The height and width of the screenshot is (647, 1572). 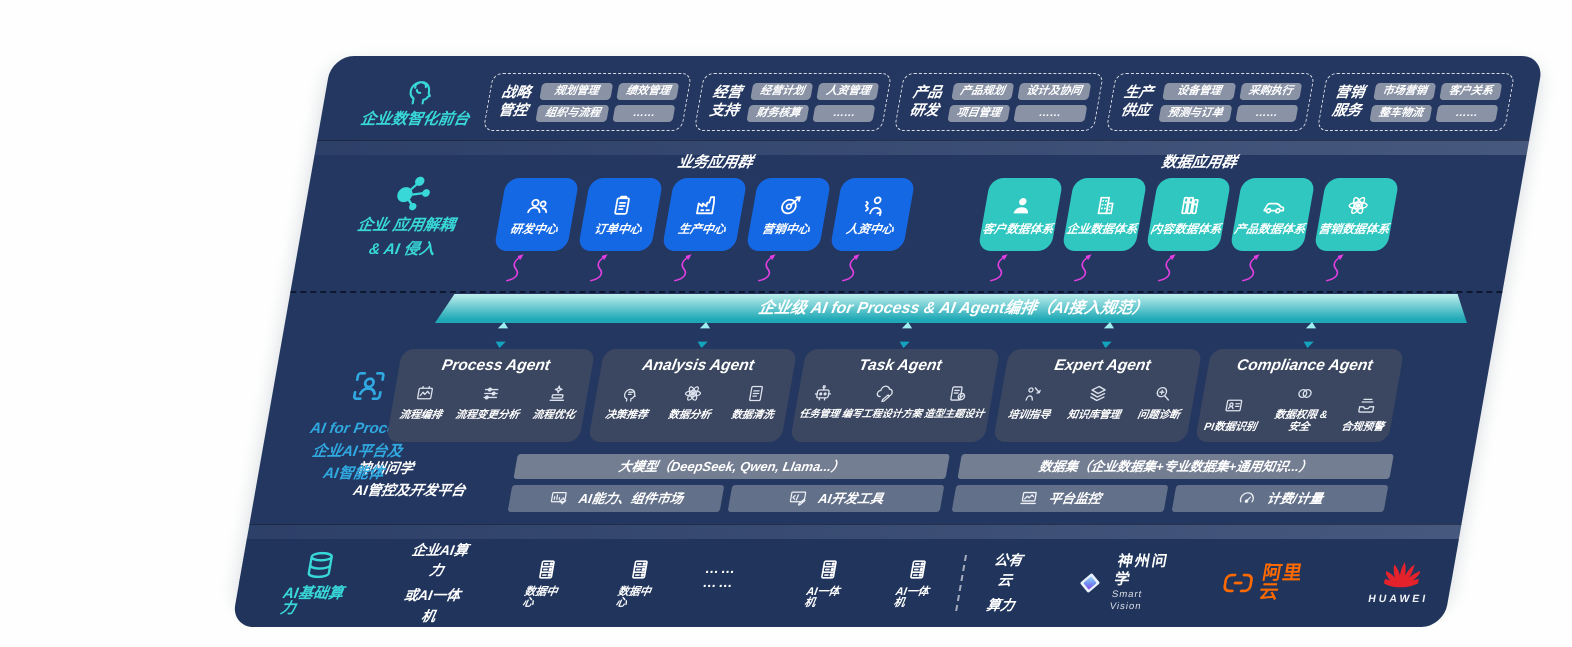 I want to click on components-market-icon, so click(x=559, y=498).